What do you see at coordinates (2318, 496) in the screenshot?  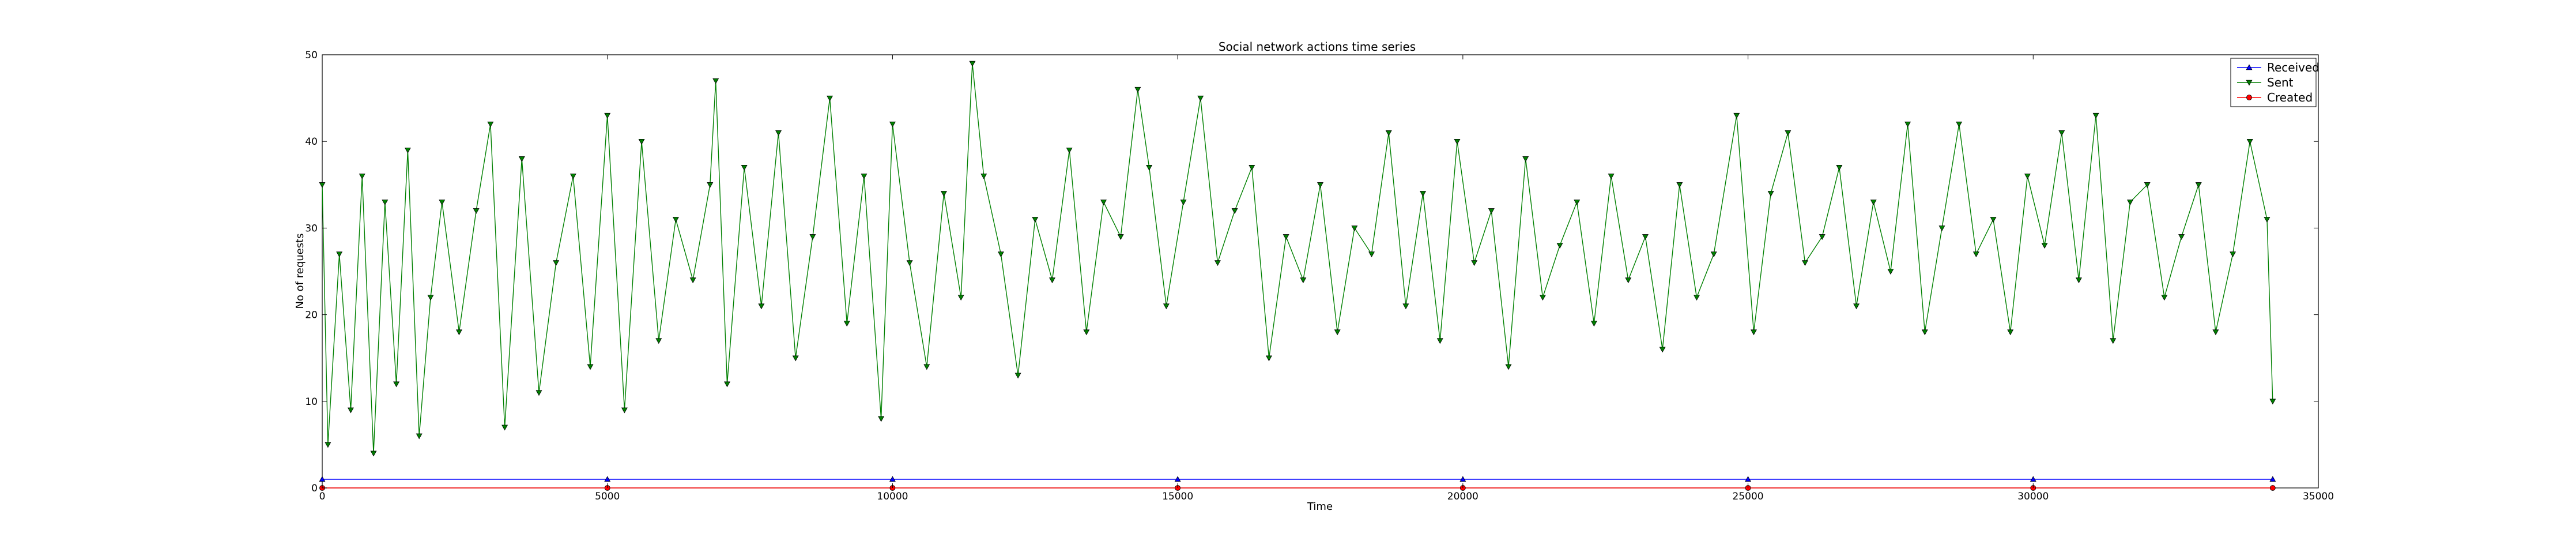 I see `x-tick-label: 35000` at bounding box center [2318, 496].